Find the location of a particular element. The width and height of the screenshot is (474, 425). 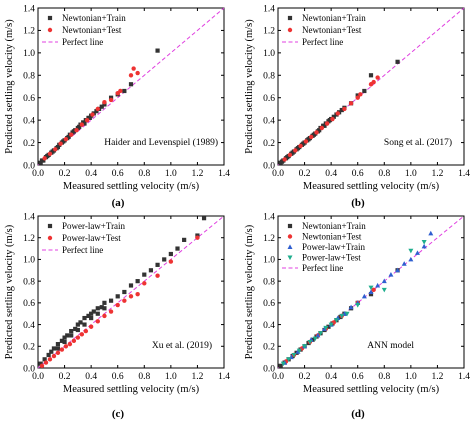

y-tick-label: 1.4 is located at coordinates (29, 217).